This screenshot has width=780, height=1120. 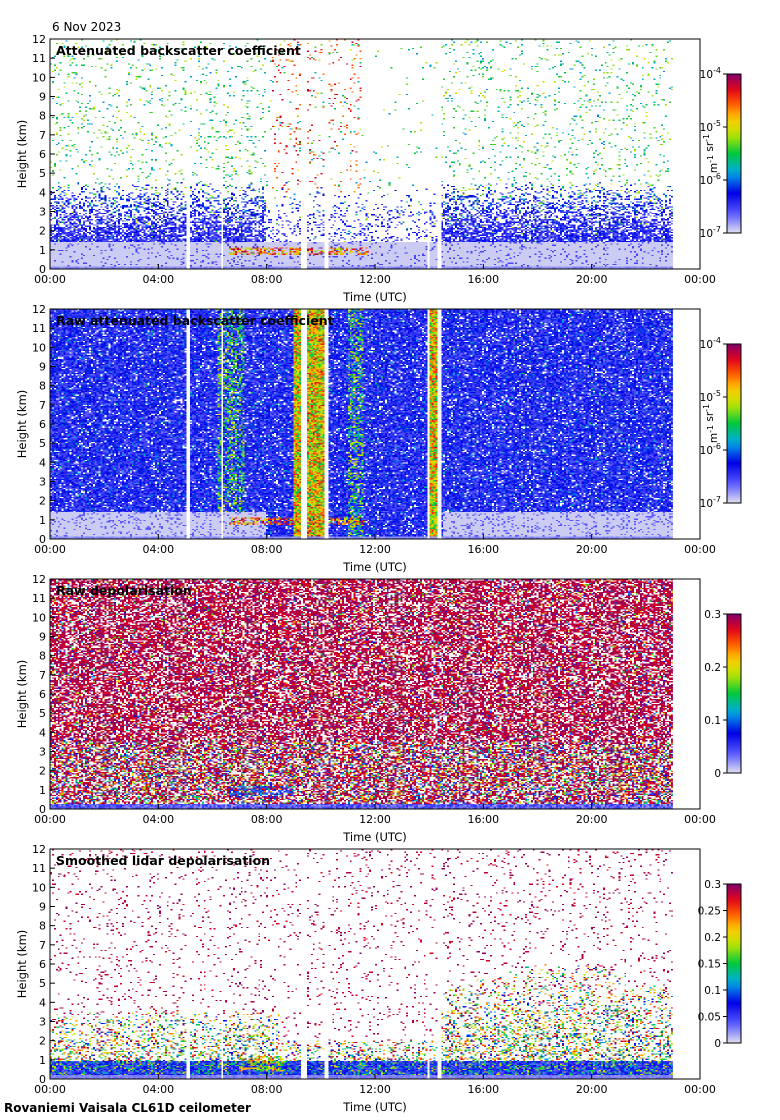 What do you see at coordinates (711, 153) in the screenshot?
I see `colorbar-label: m-1 sr-1` at bounding box center [711, 153].